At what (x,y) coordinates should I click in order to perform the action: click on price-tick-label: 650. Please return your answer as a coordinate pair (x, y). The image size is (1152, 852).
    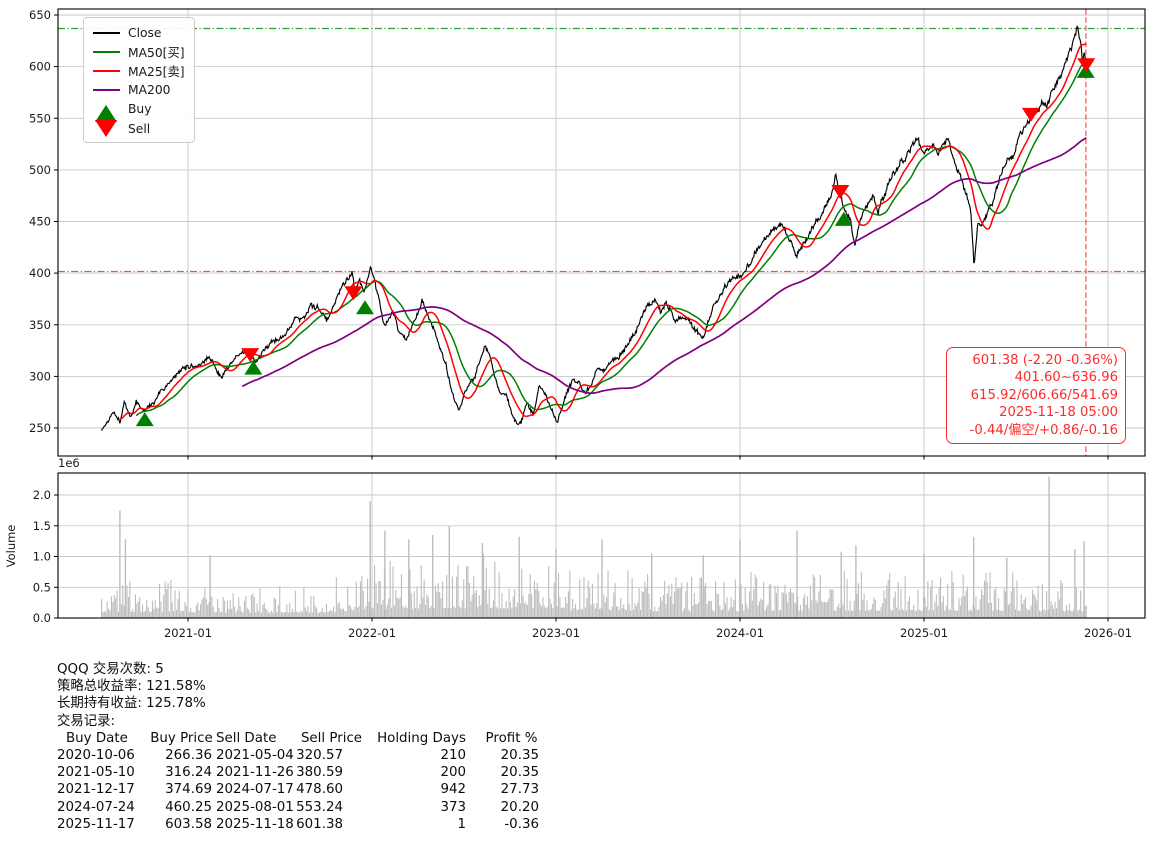
    Looking at the image, I should click on (40, 15).